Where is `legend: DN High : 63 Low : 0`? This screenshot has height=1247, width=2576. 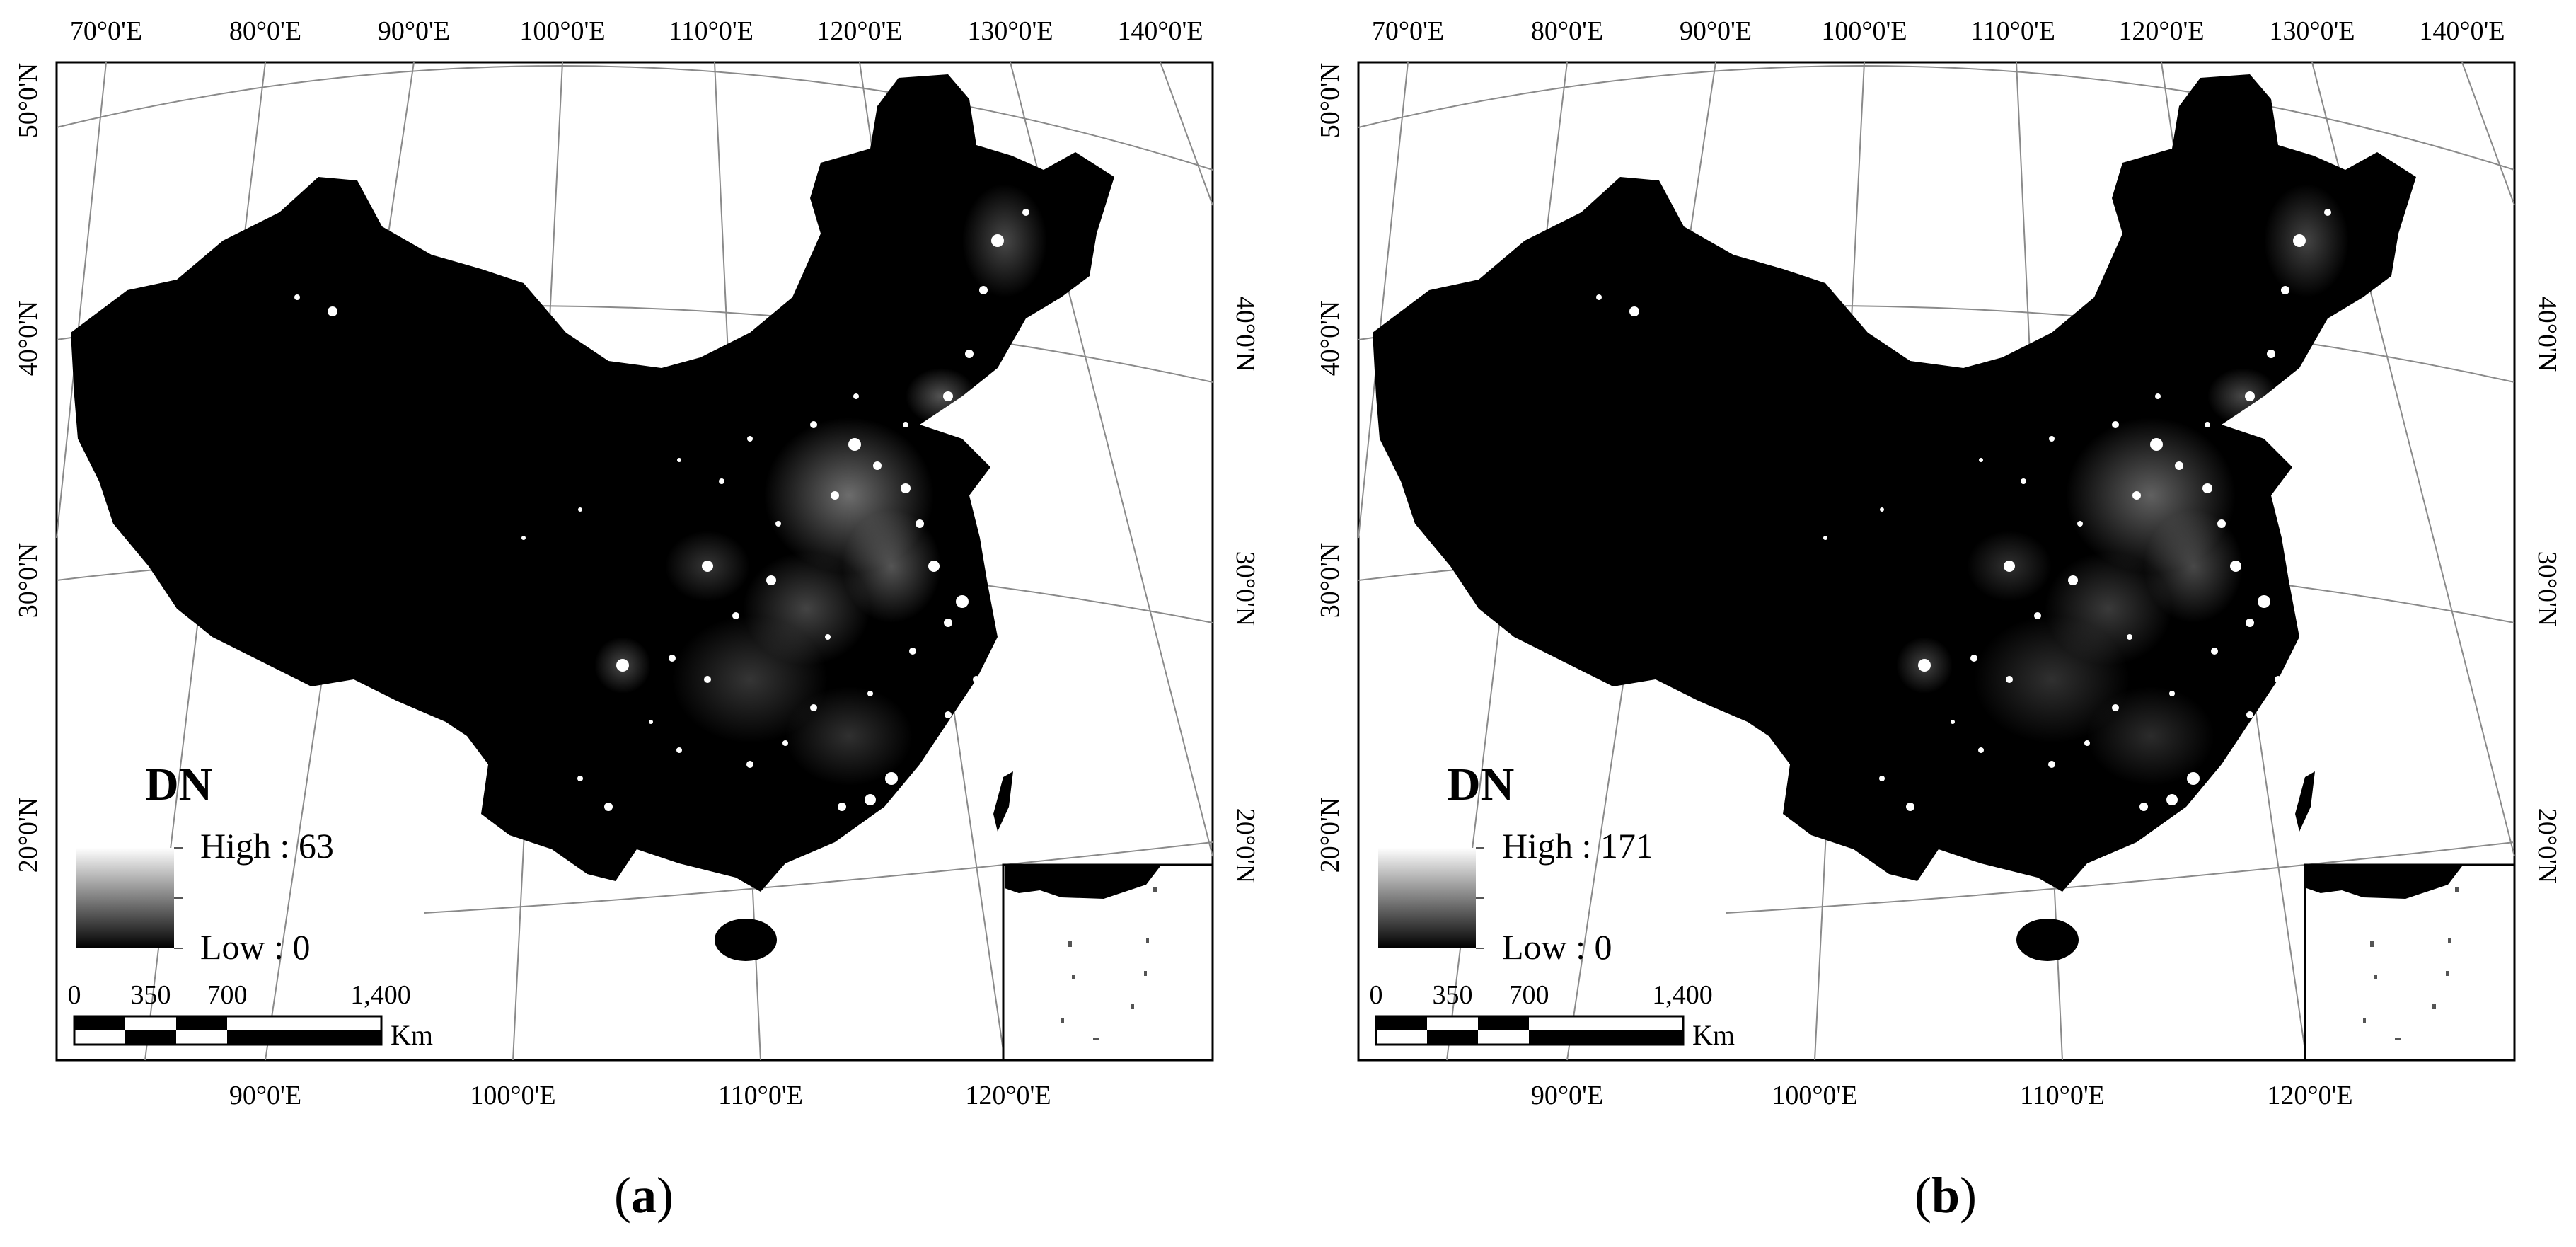 legend: DN High : 63 Low : 0 is located at coordinates (205, 863).